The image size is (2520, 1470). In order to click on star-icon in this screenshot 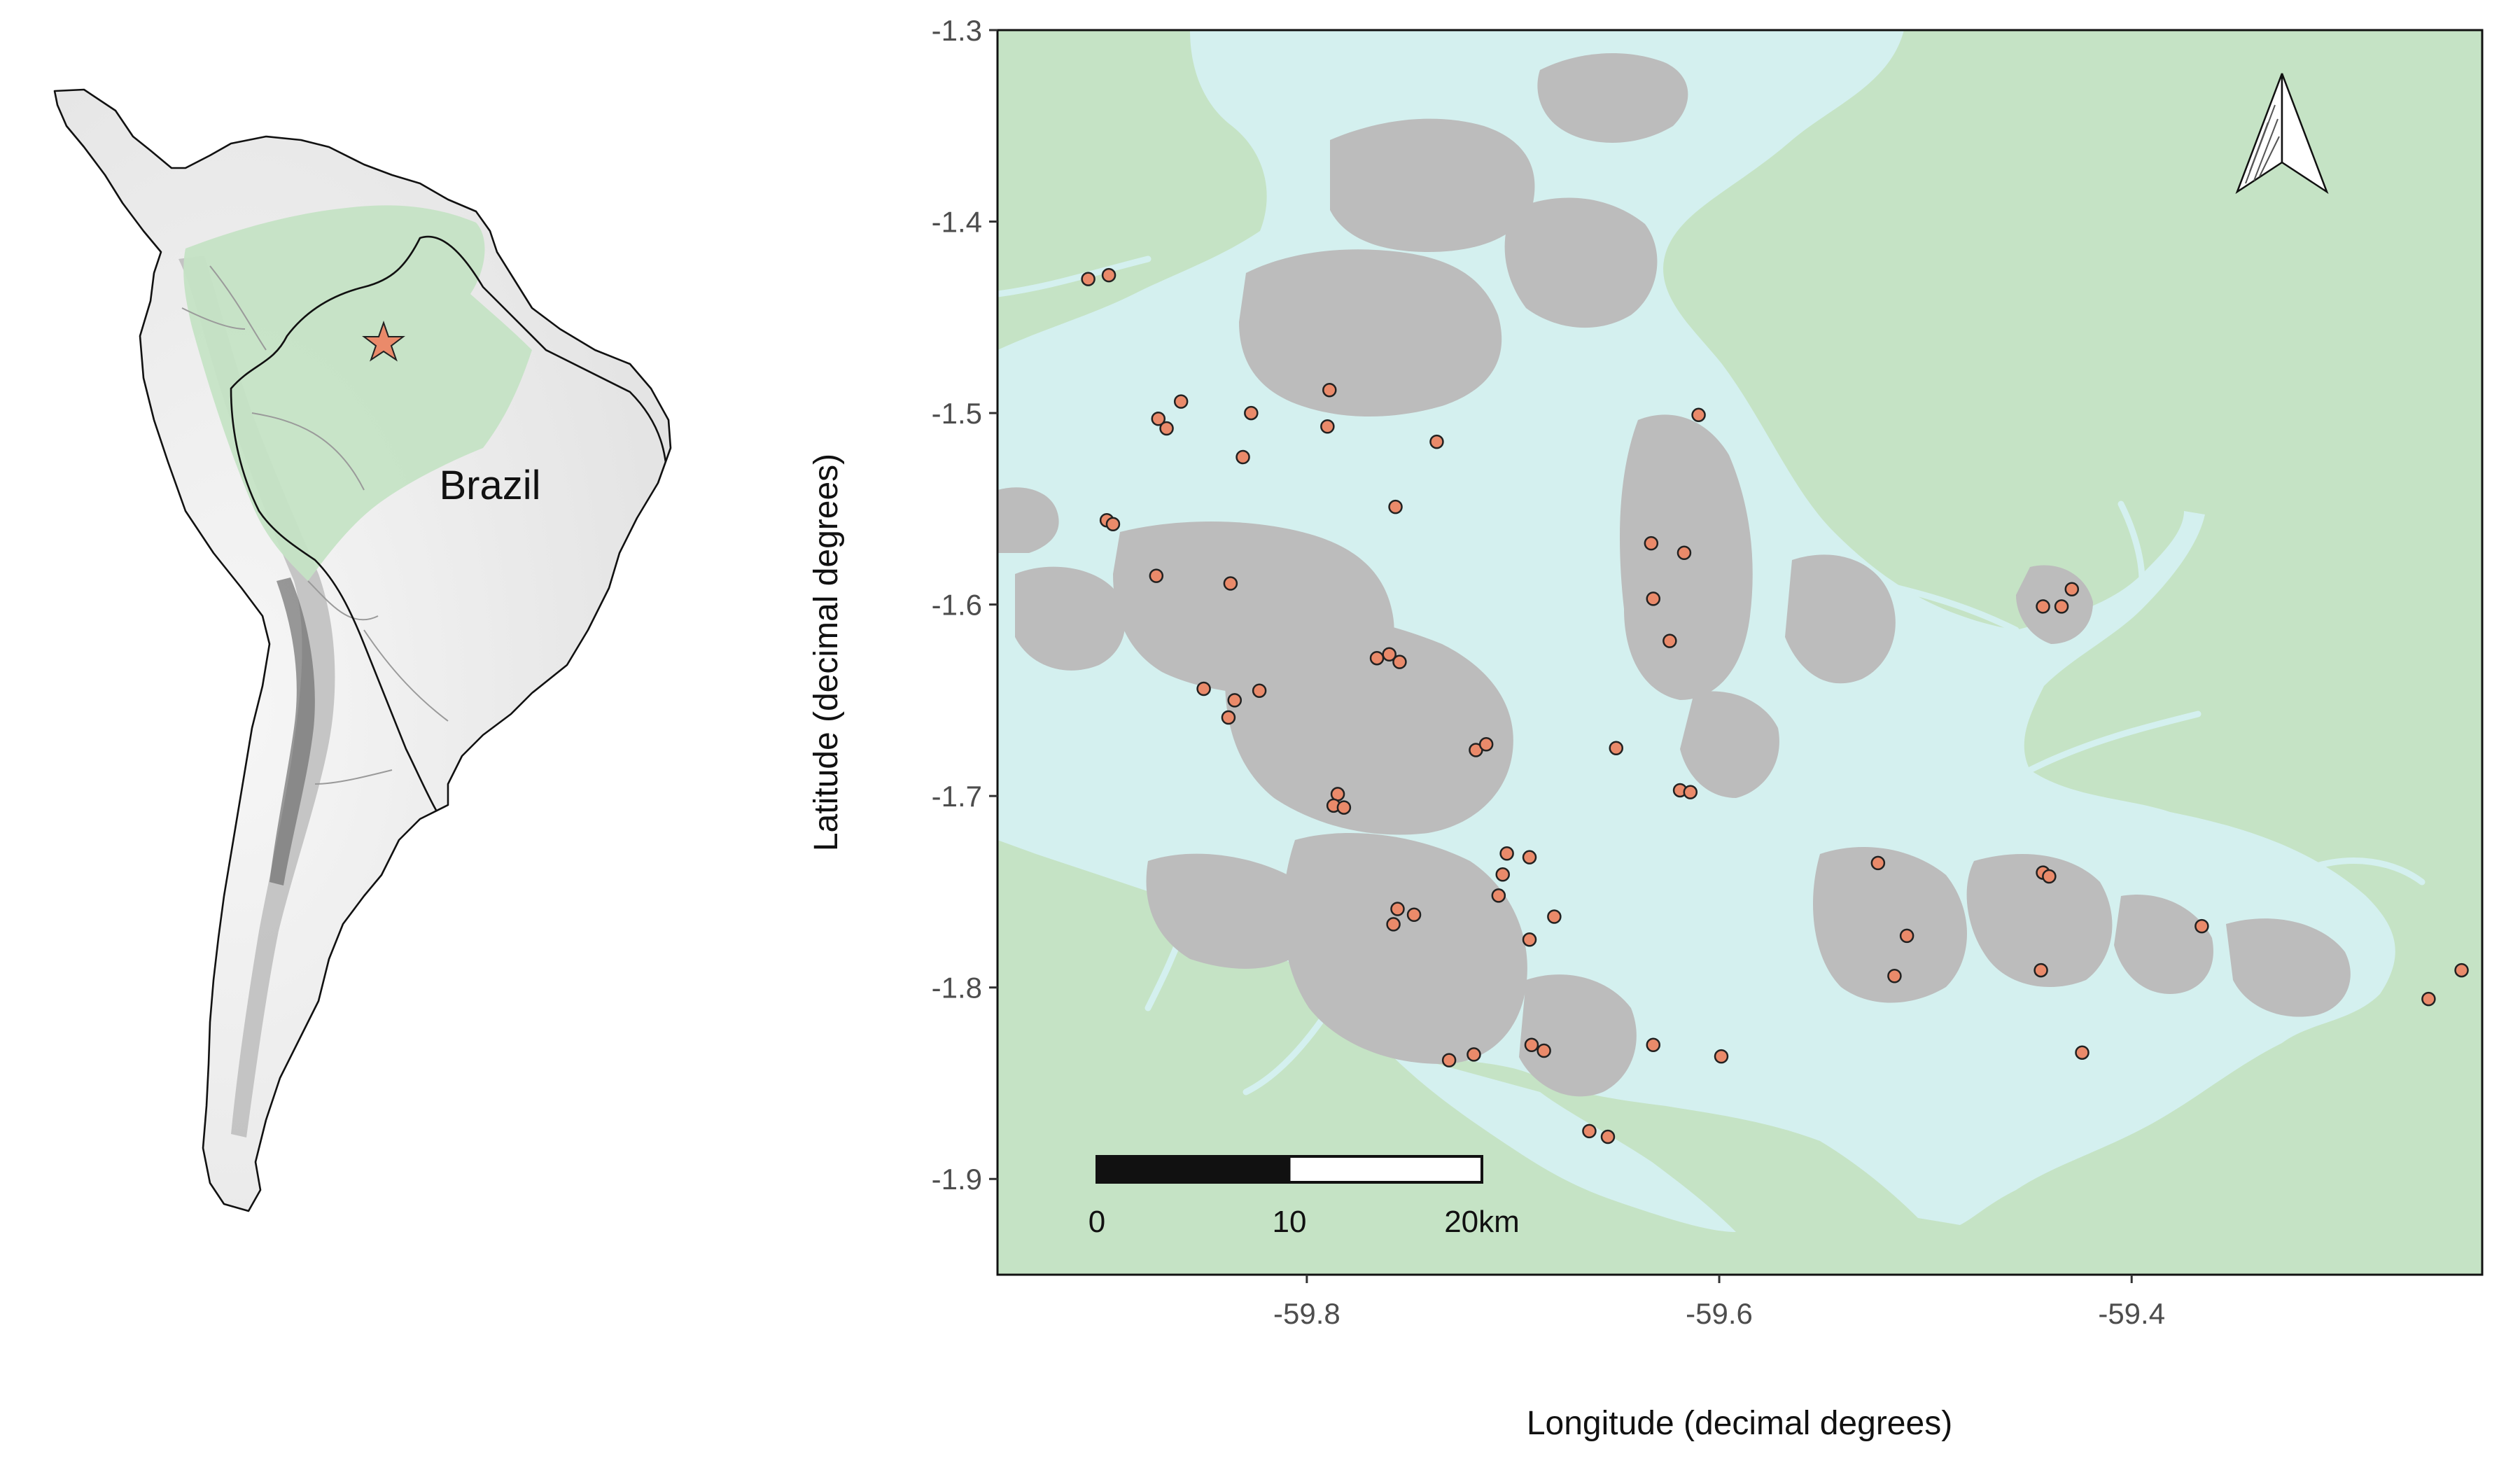, I will do `click(383, 341)`.